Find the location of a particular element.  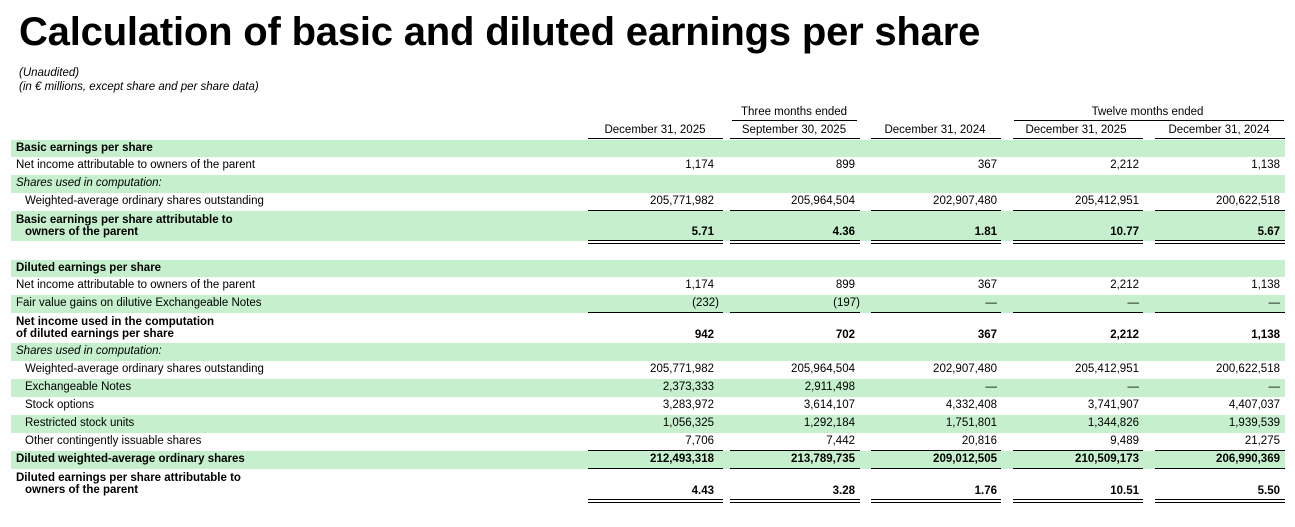

basic-eps-underline-3a is located at coordinates (936, 240).